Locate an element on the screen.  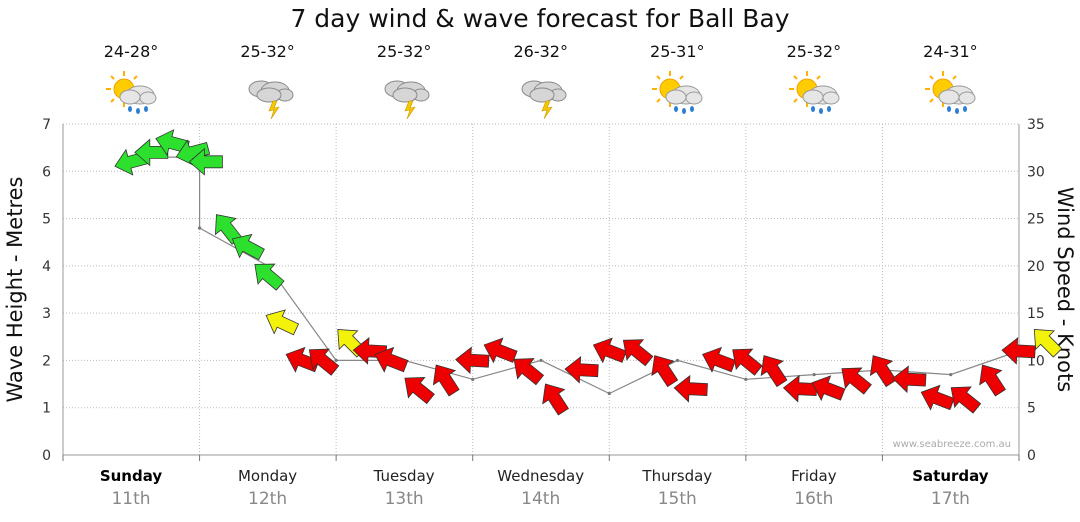
day-date: 11th is located at coordinates (131, 499).